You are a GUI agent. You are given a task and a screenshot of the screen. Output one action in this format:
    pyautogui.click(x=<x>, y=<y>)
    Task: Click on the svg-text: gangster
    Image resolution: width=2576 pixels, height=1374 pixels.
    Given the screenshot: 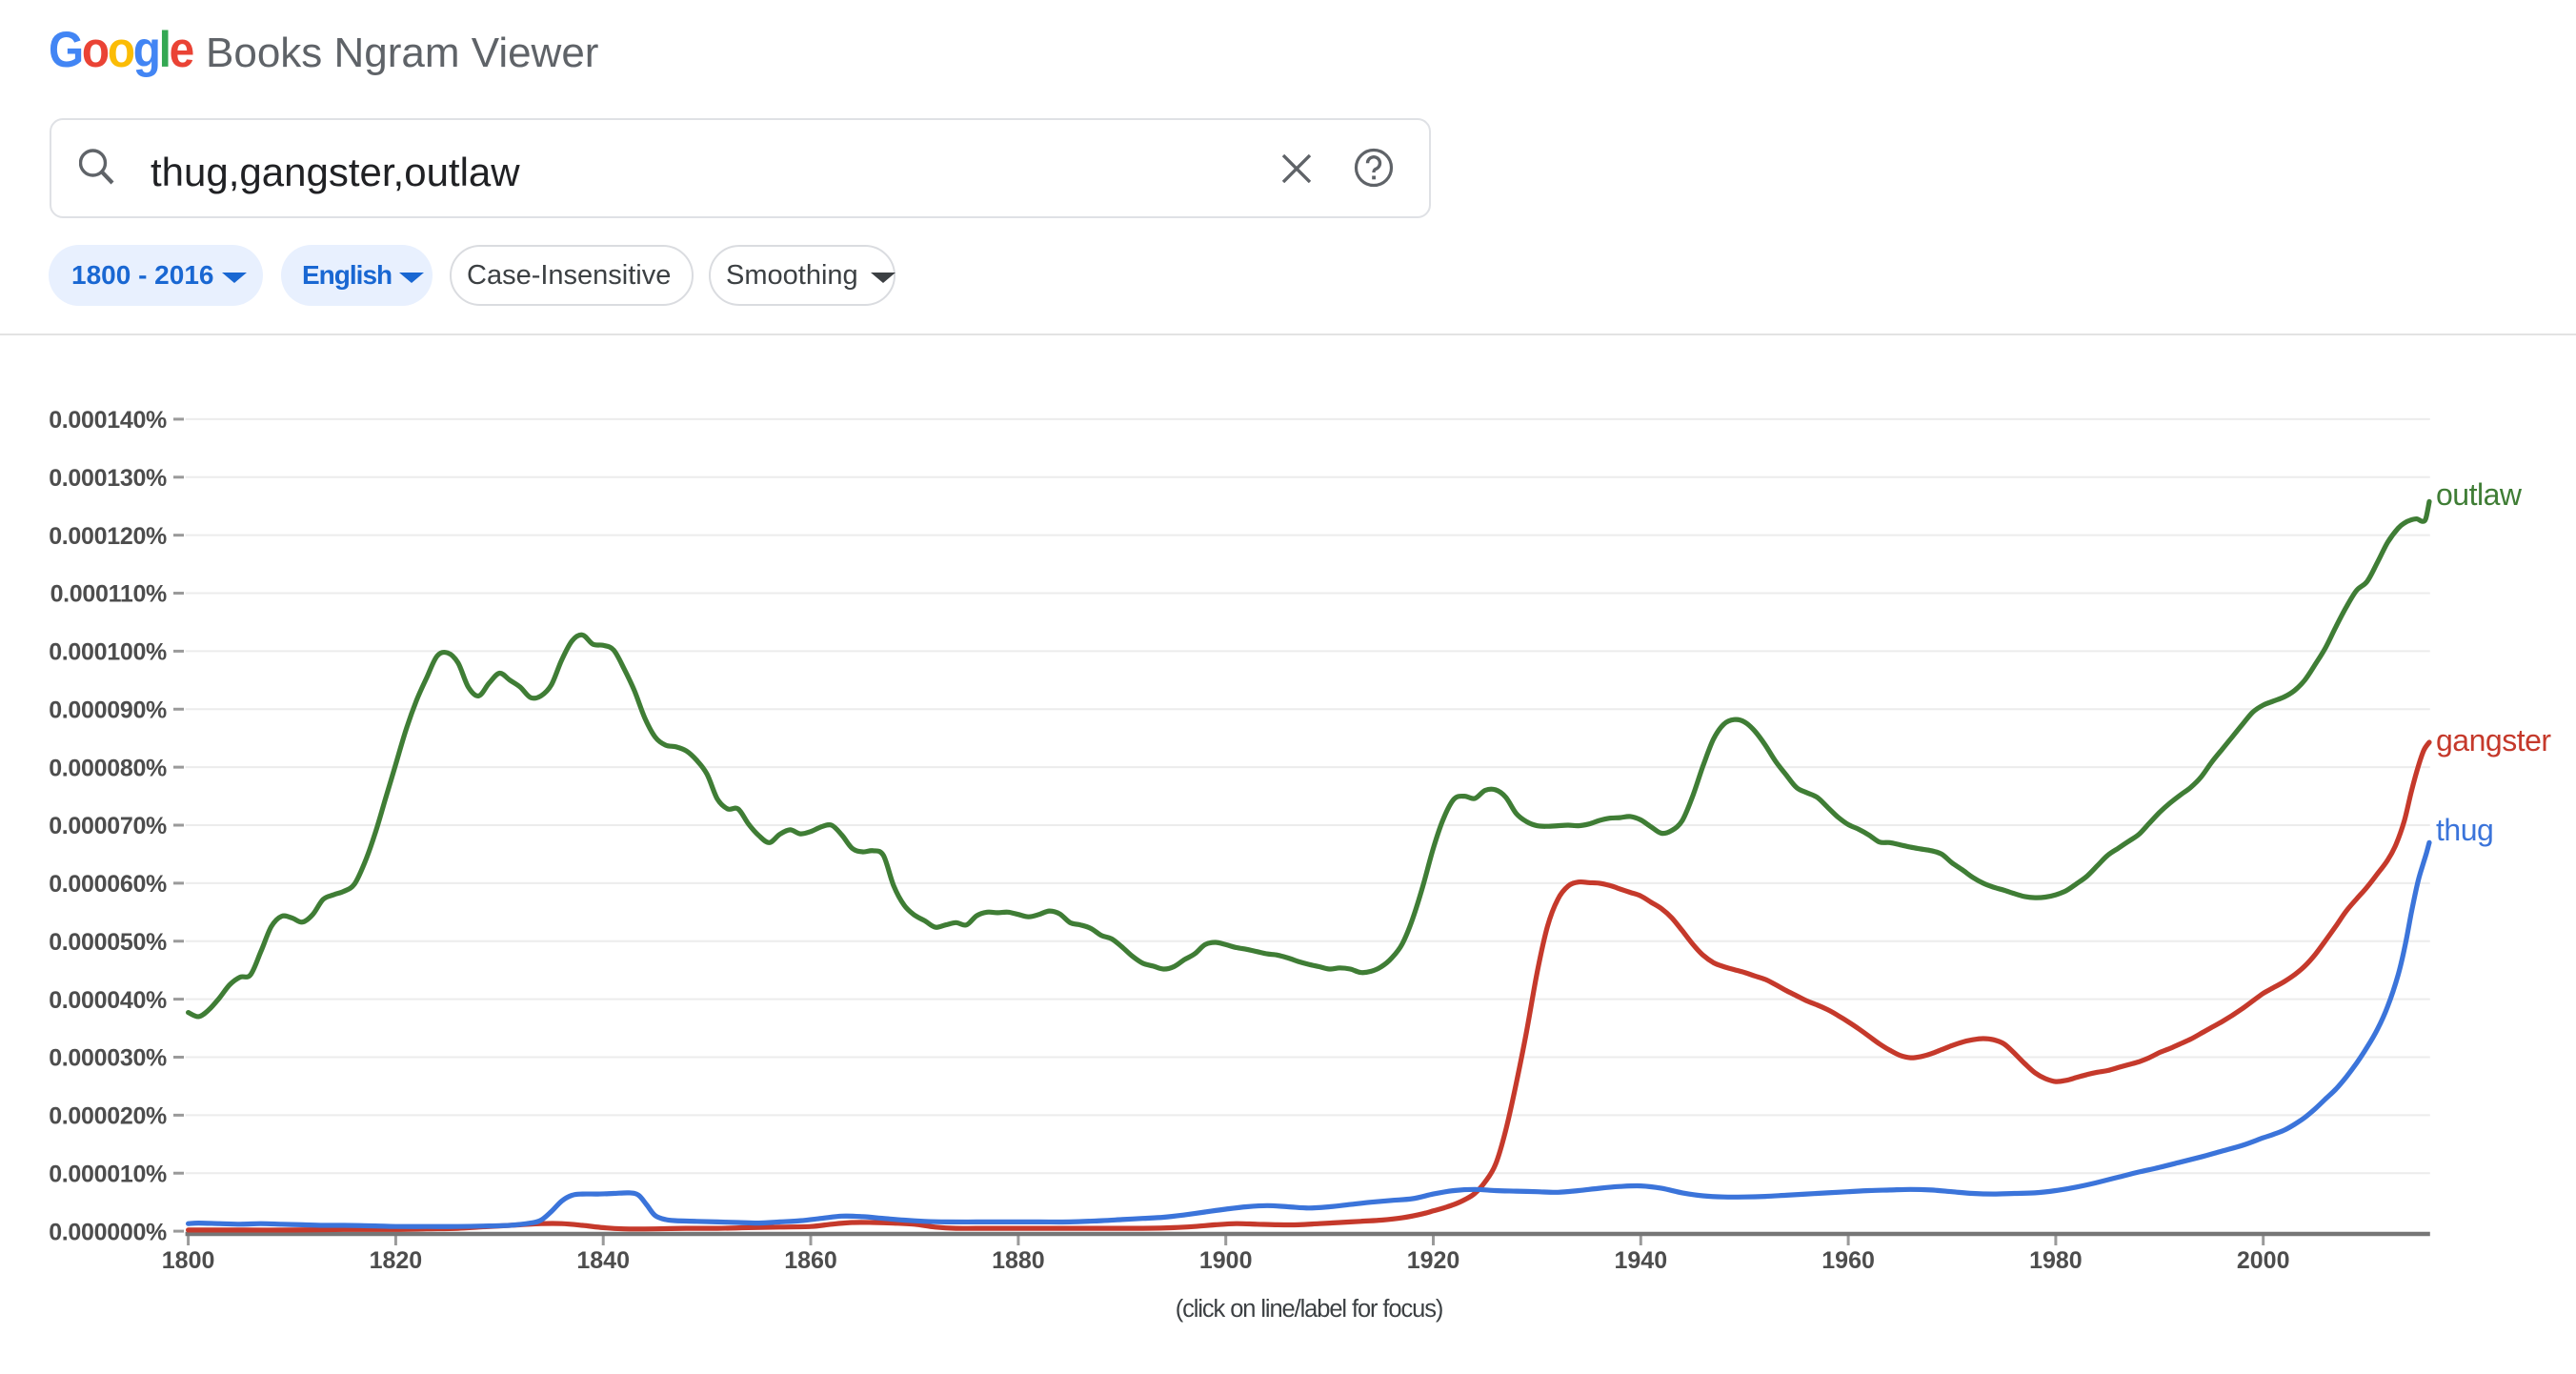 What is the action you would take?
    pyautogui.click(x=2493, y=741)
    